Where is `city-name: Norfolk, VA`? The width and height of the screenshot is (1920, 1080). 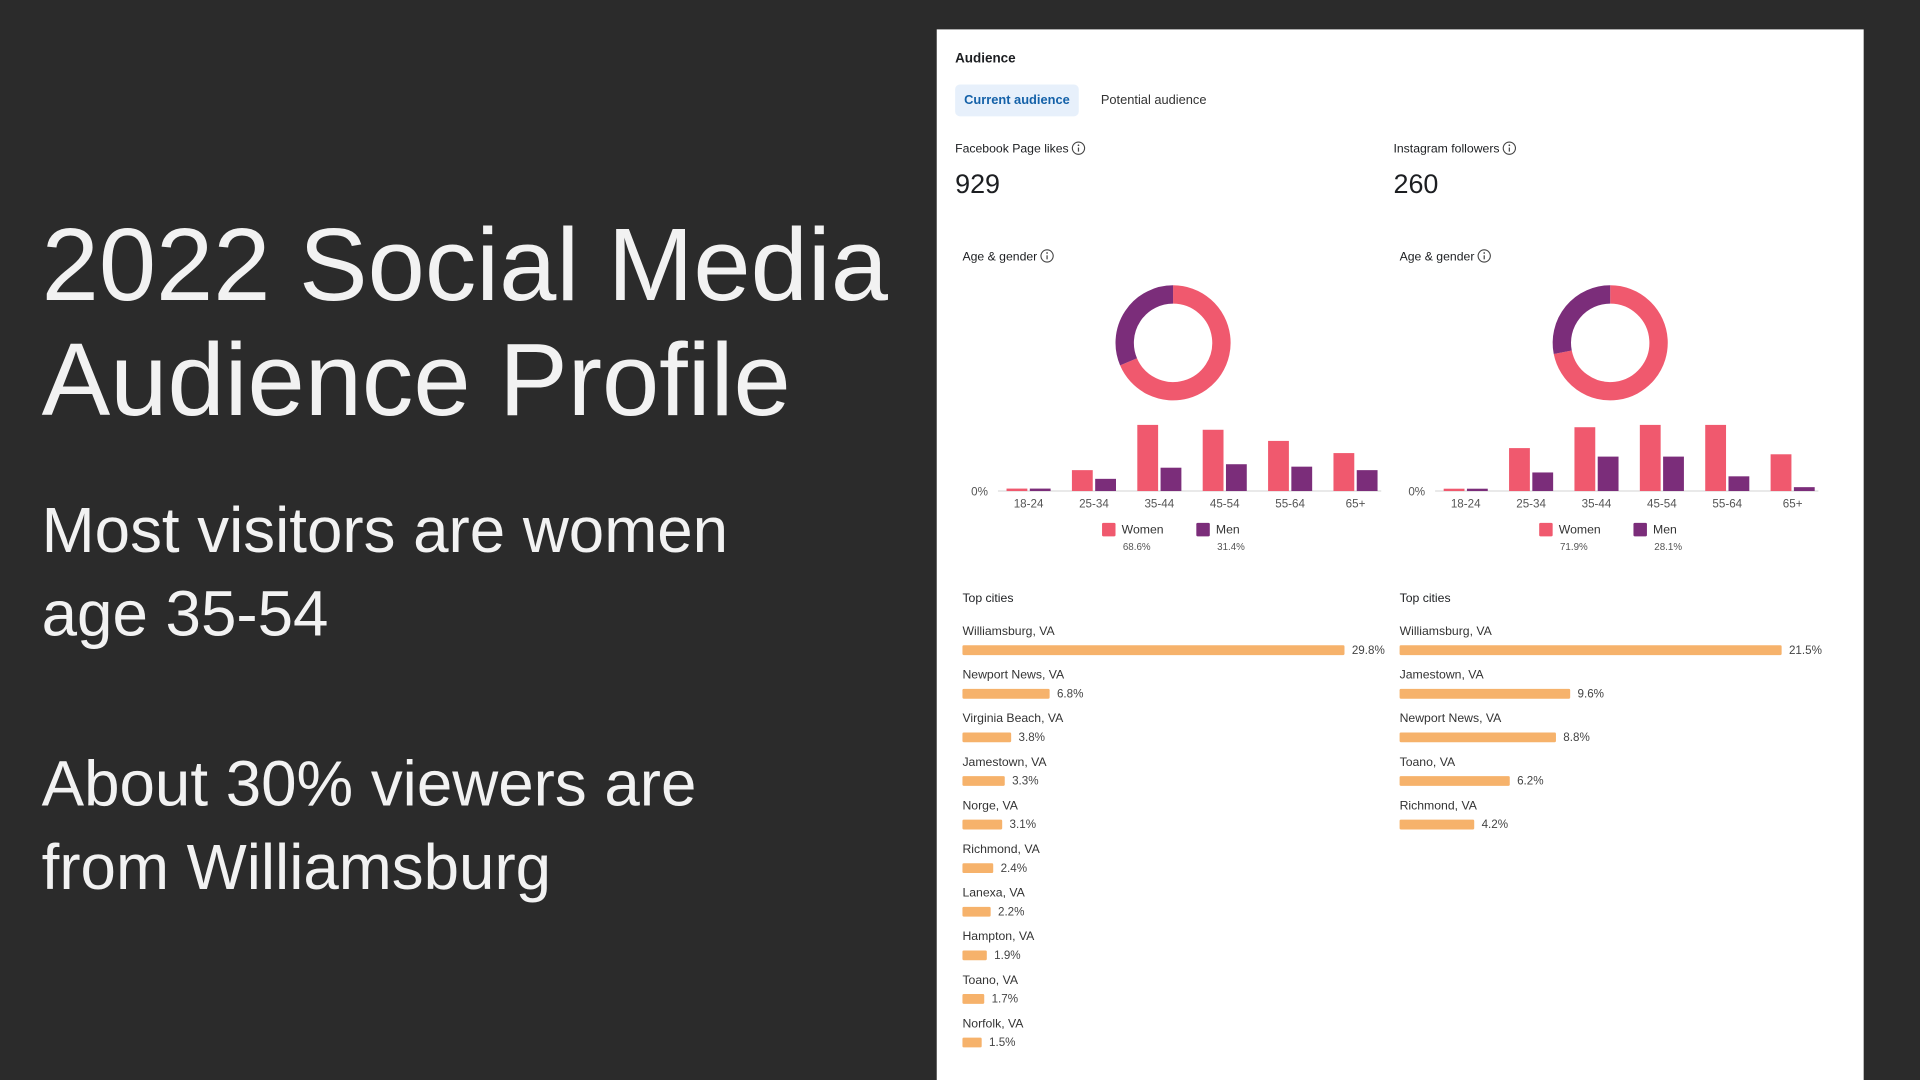
city-name: Norfolk, VA is located at coordinates (993, 1023).